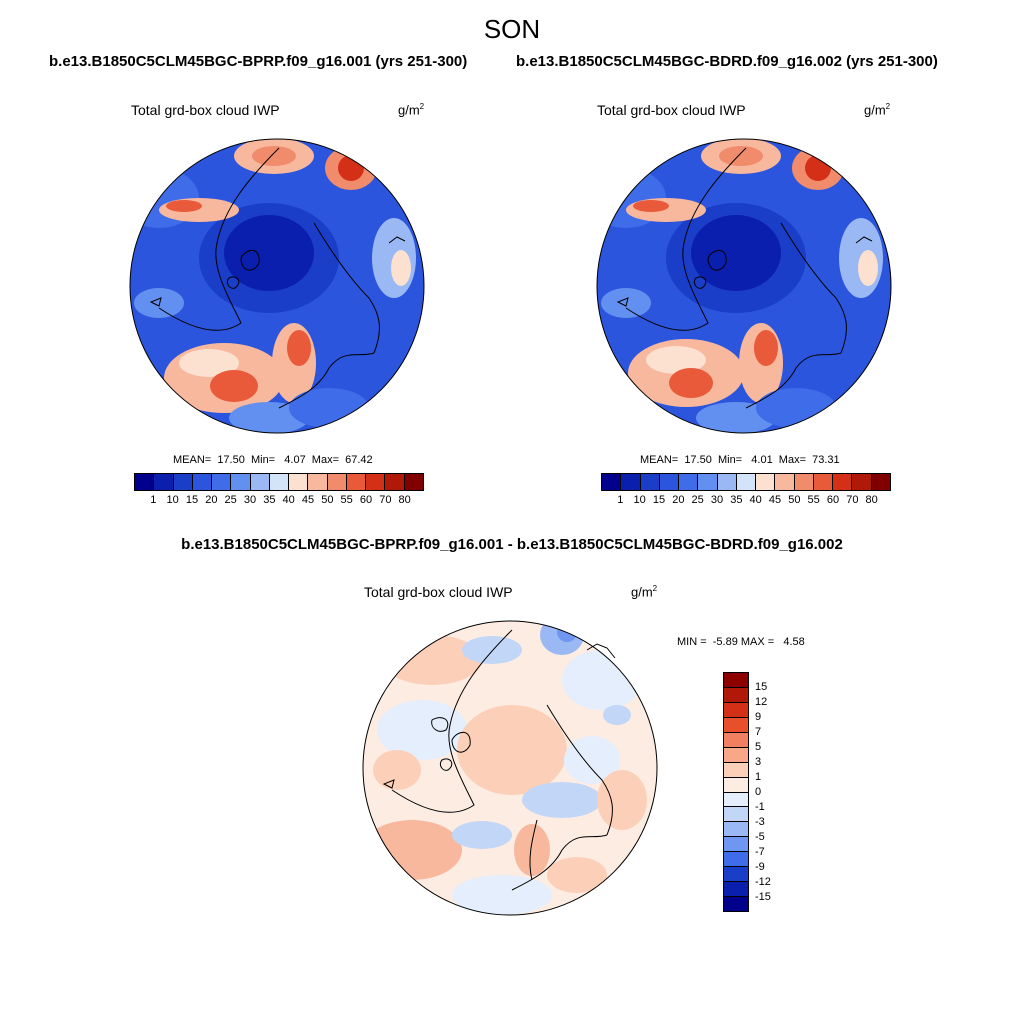  What do you see at coordinates (192, 500) in the screenshot?
I see `case1-colorbar-tick-label: 15` at bounding box center [192, 500].